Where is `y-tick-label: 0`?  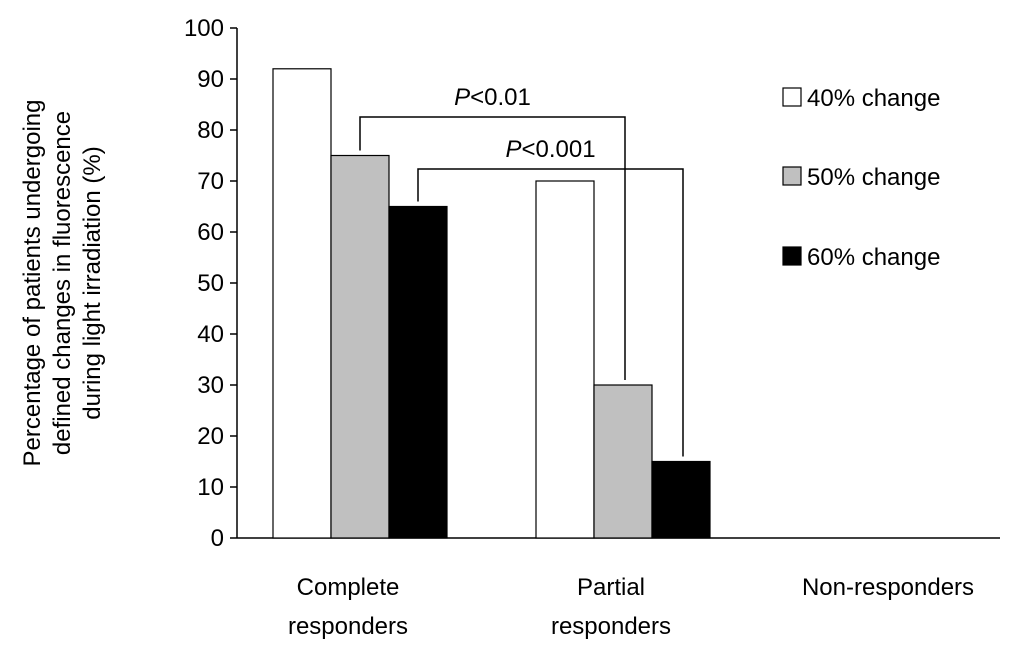
y-tick-label: 0 is located at coordinates (217, 538).